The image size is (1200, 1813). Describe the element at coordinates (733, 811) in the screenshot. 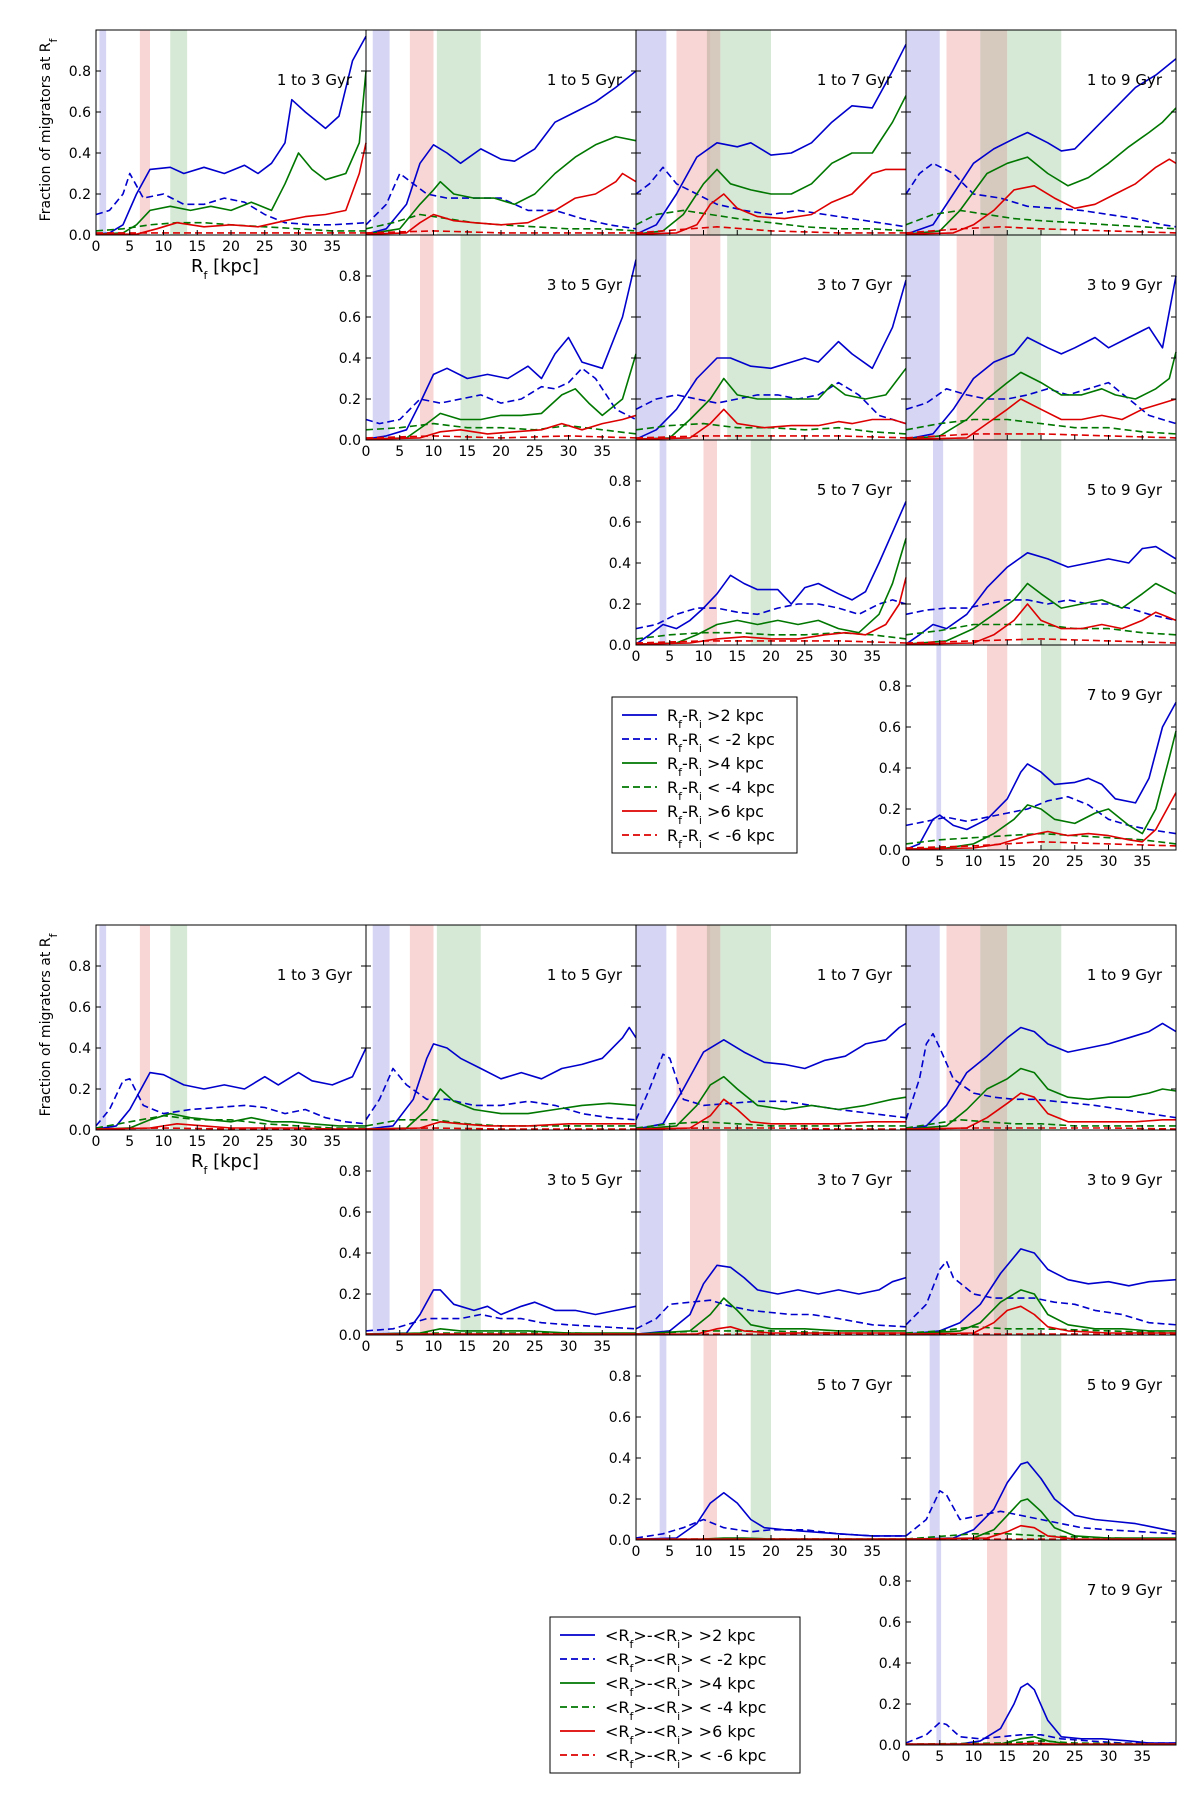

I see `text-span: >6 kpc` at that location.